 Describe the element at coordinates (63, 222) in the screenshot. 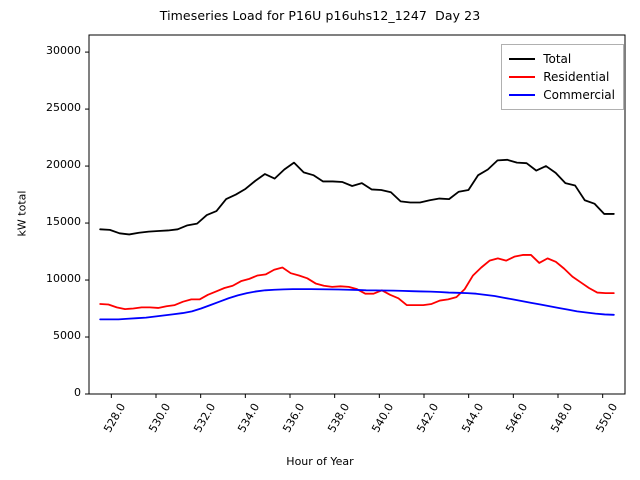

I see `y-tick-label: 15000` at that location.